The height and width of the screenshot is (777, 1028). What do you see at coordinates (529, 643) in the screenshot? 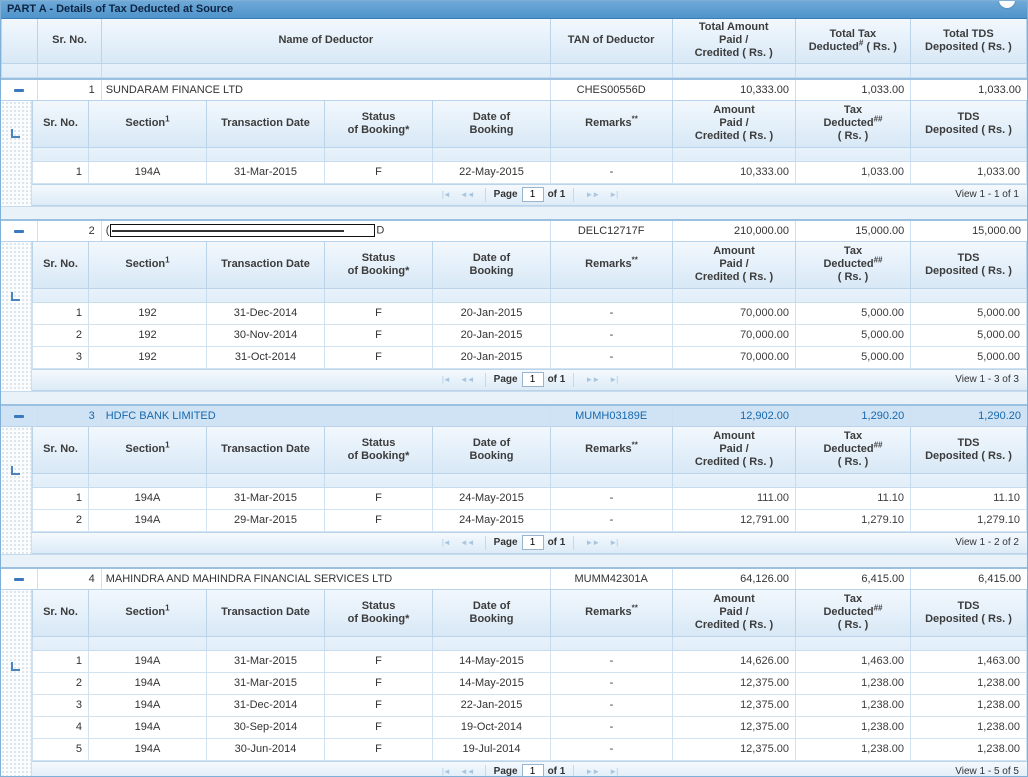
I see `sub-header-strip` at bounding box center [529, 643].